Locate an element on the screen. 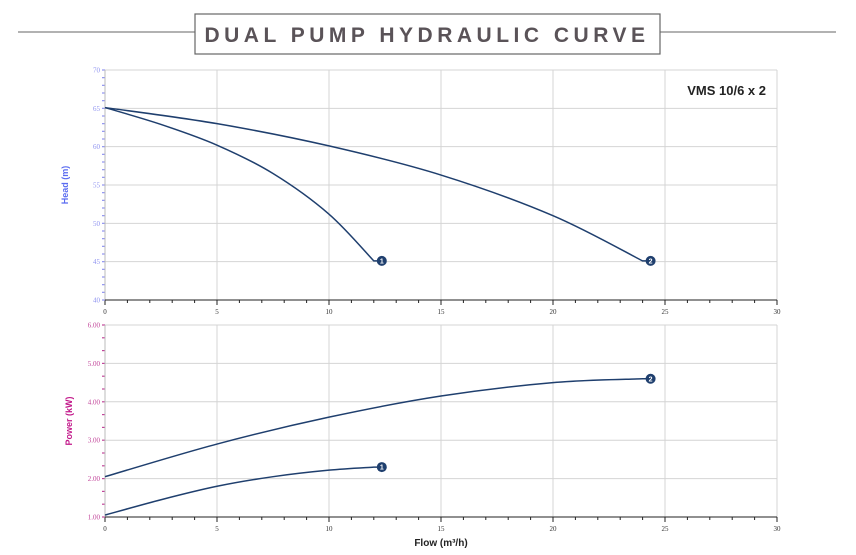 This screenshot has height=555, width=856. y-tick-label: 55 is located at coordinates (97, 186).